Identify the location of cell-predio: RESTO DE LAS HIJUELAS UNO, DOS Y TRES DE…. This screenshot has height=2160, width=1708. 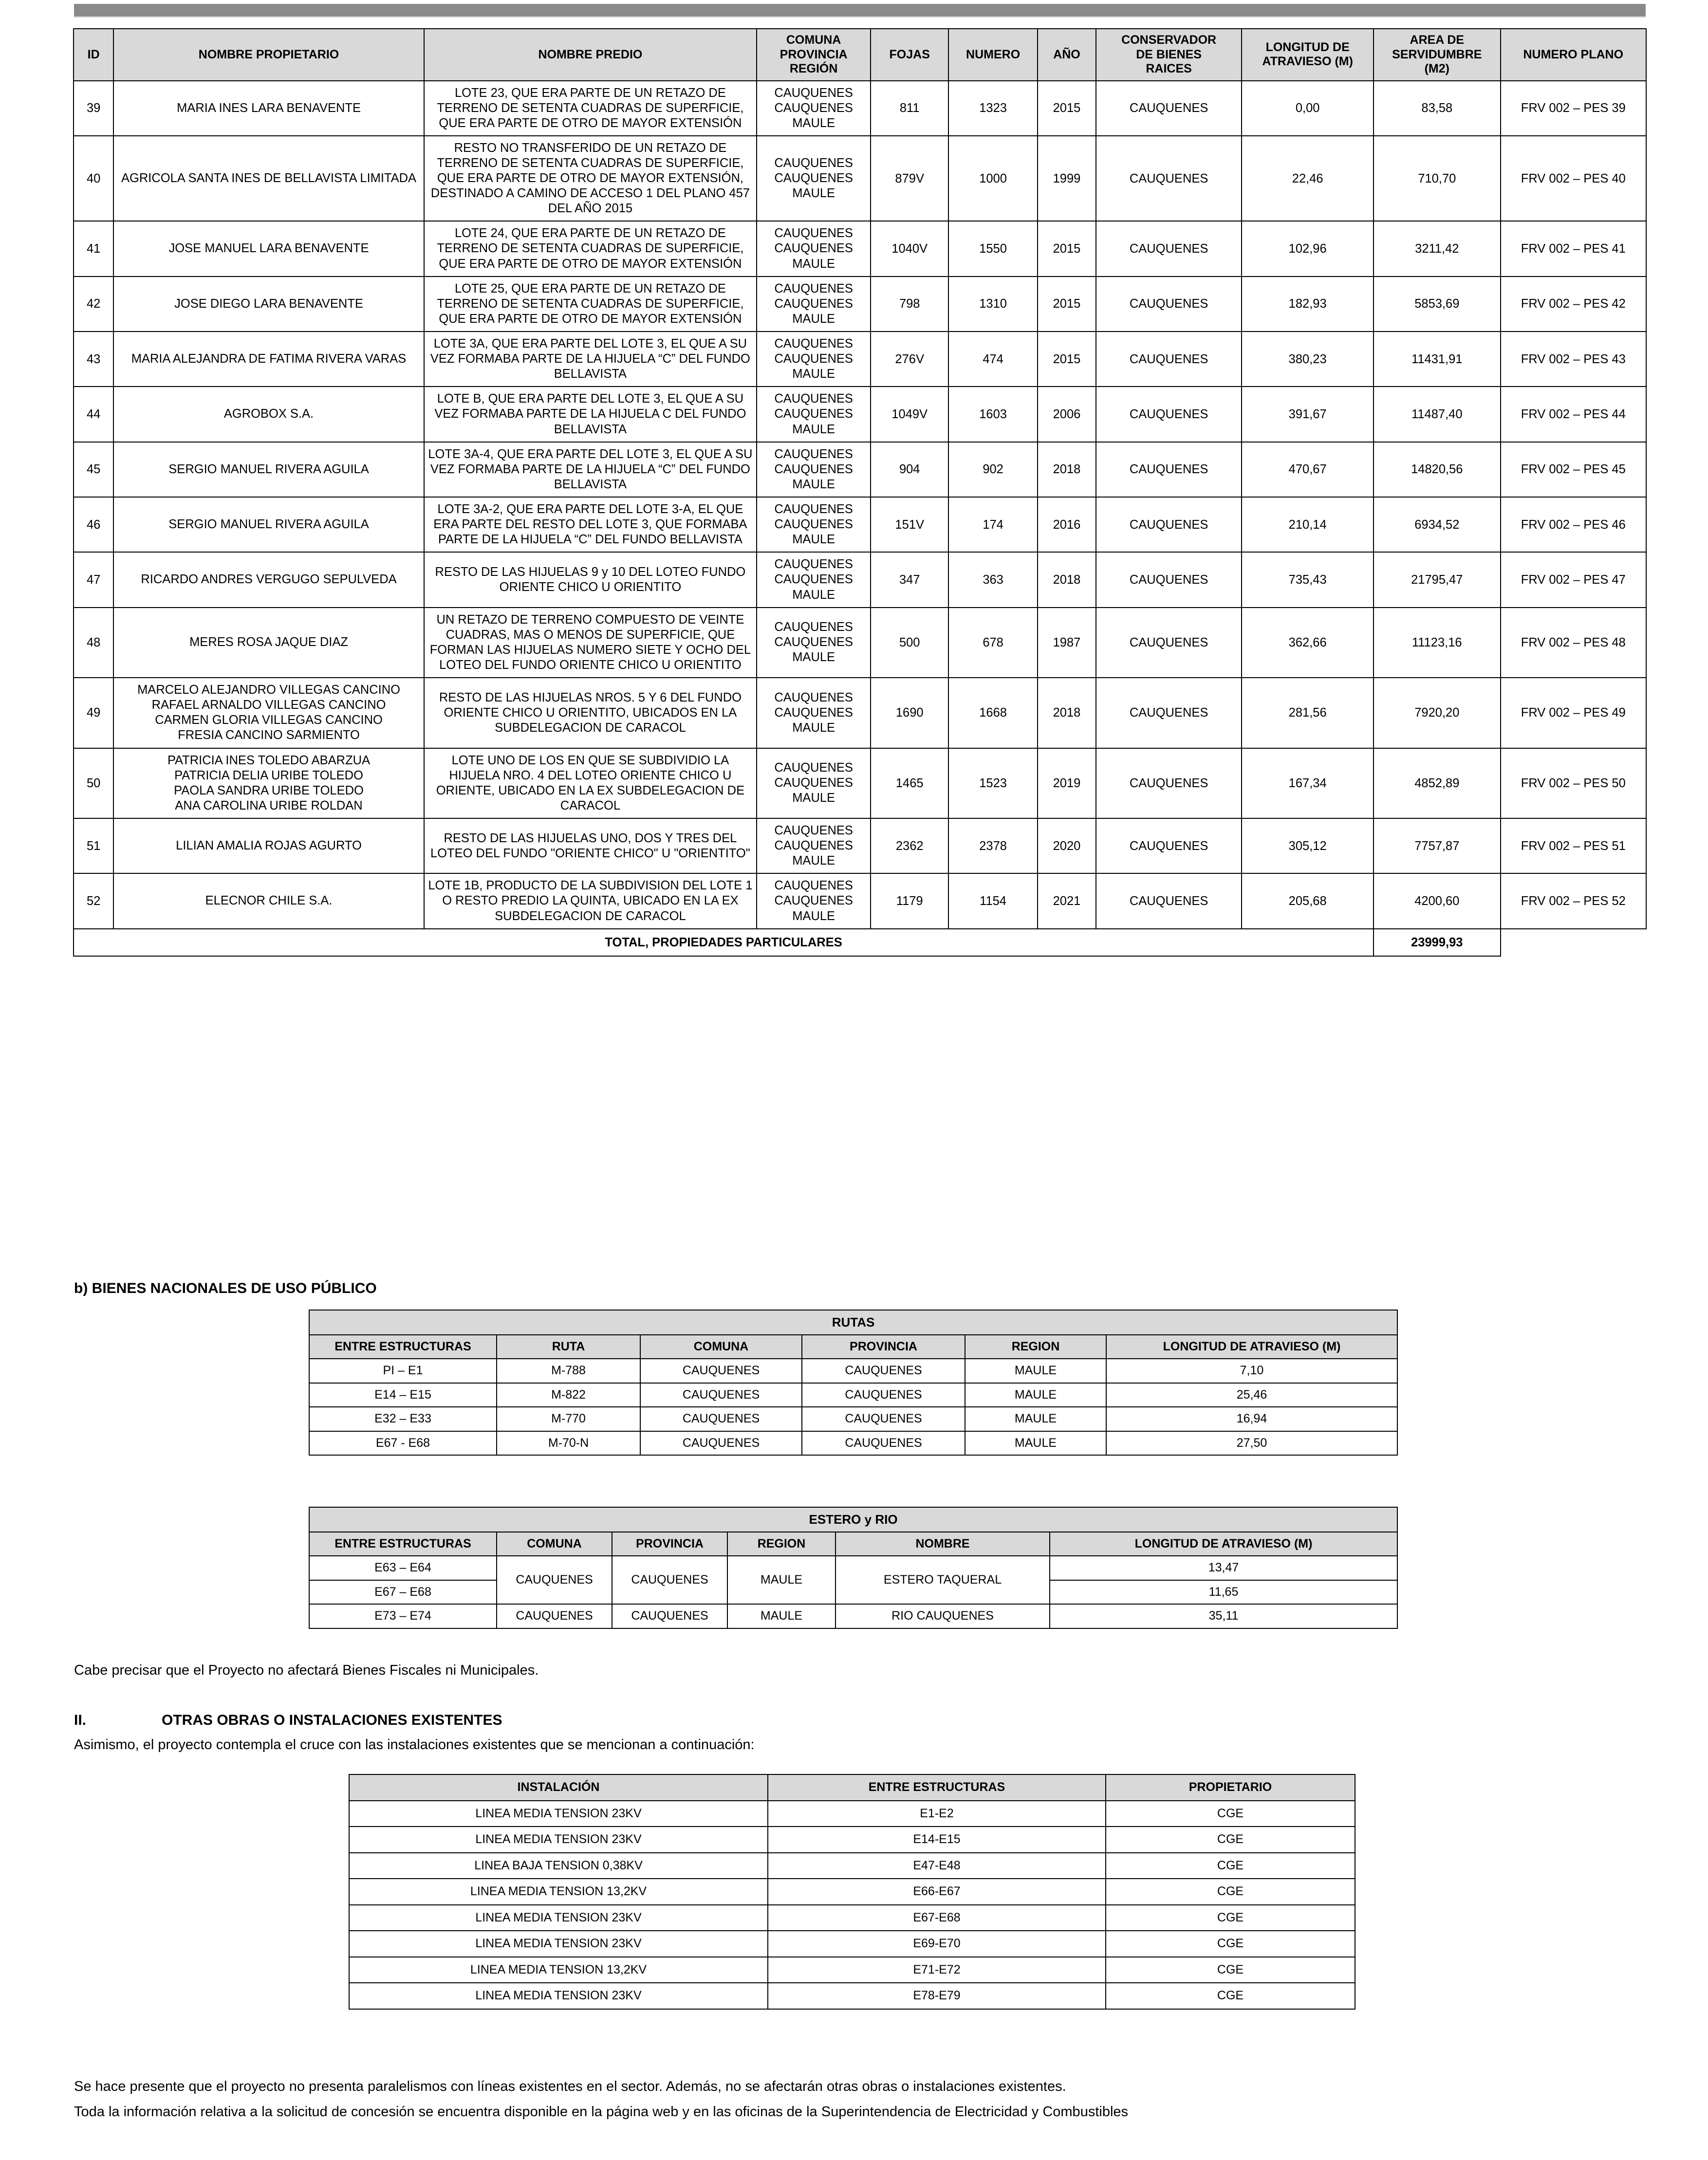
(590, 845).